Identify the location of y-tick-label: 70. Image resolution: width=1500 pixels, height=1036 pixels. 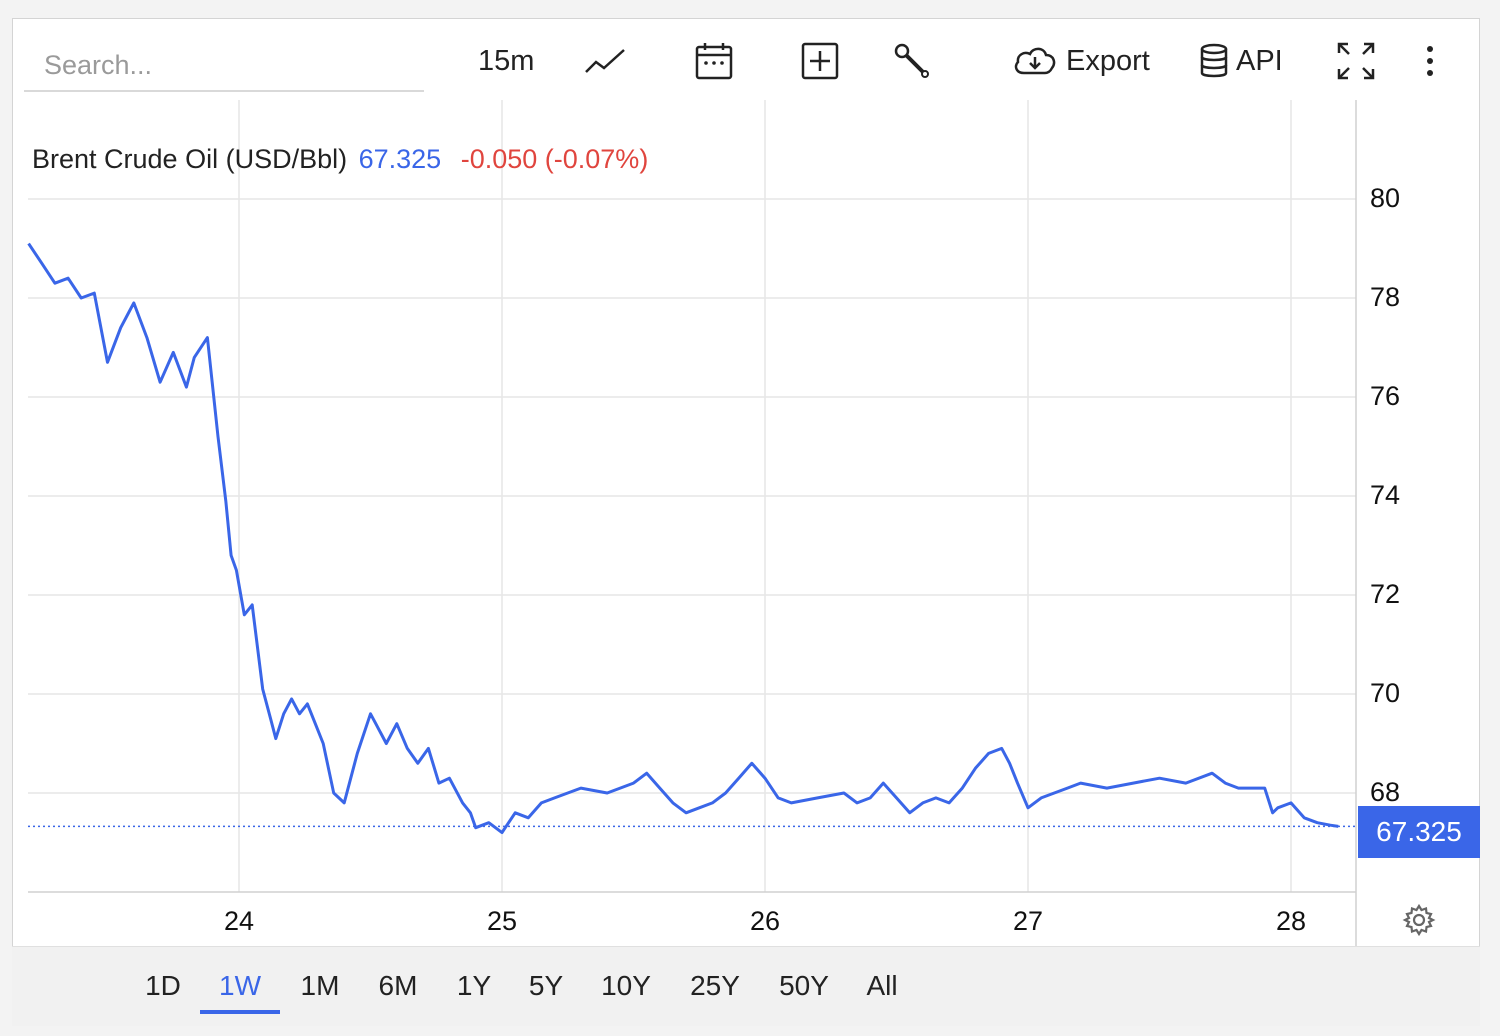
(1385, 693).